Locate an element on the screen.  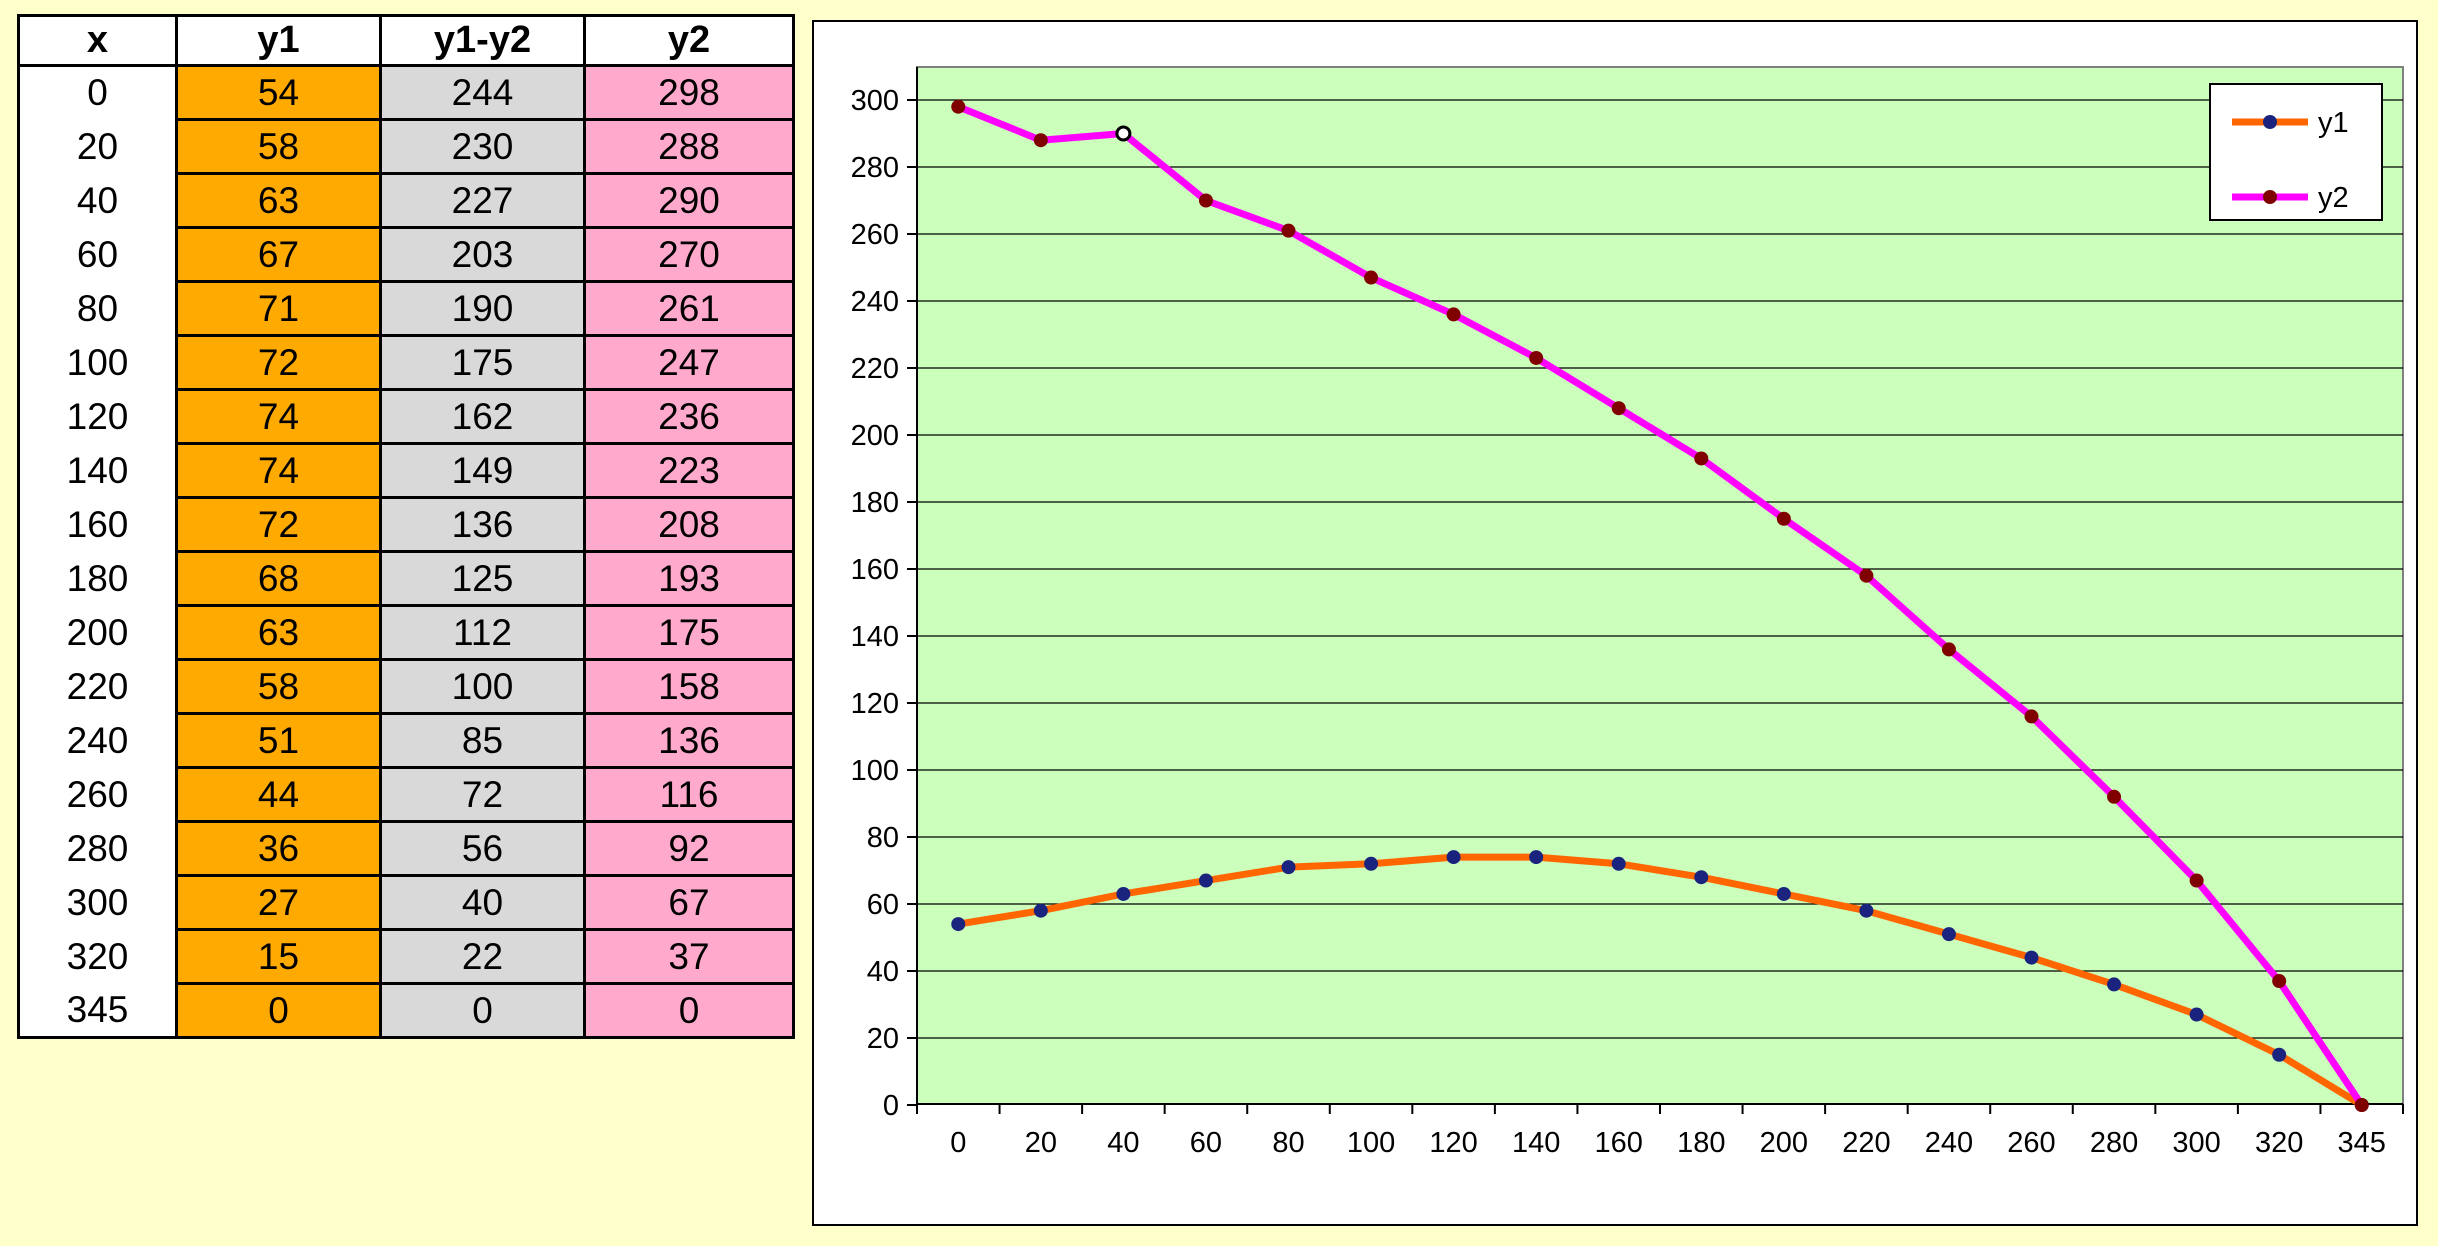
x-tick-label: 200 is located at coordinates (1784, 1143).